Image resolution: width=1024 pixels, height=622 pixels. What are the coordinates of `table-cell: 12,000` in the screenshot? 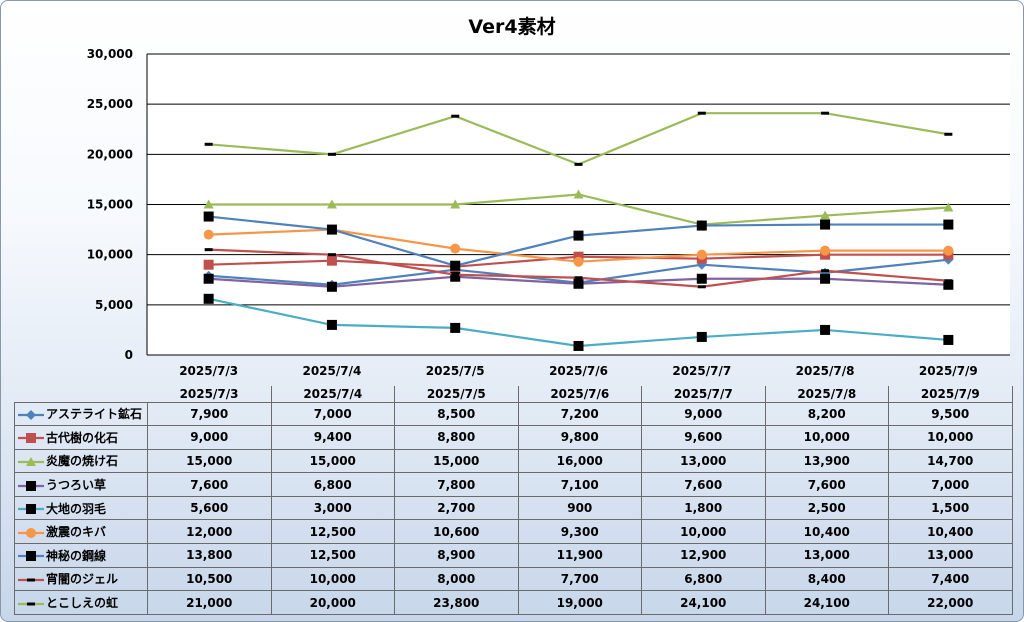 It's located at (209, 532).